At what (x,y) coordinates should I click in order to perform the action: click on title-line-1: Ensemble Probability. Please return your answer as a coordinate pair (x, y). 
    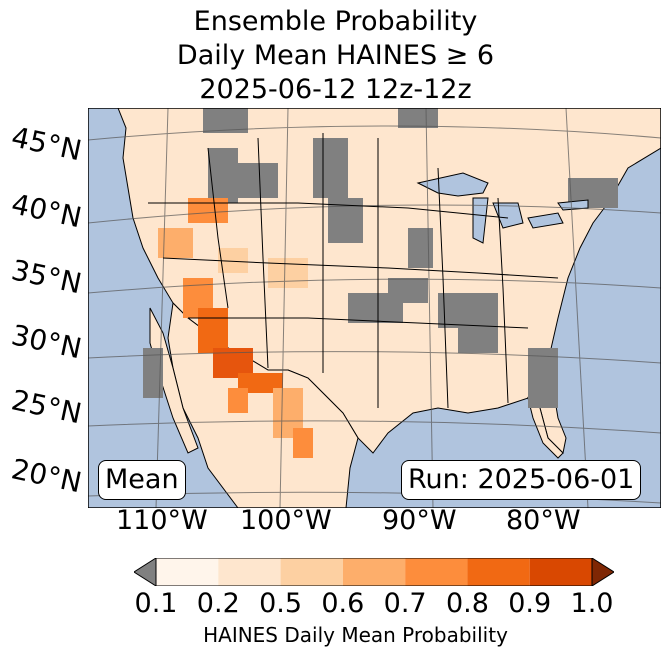
    Looking at the image, I should click on (335, 21).